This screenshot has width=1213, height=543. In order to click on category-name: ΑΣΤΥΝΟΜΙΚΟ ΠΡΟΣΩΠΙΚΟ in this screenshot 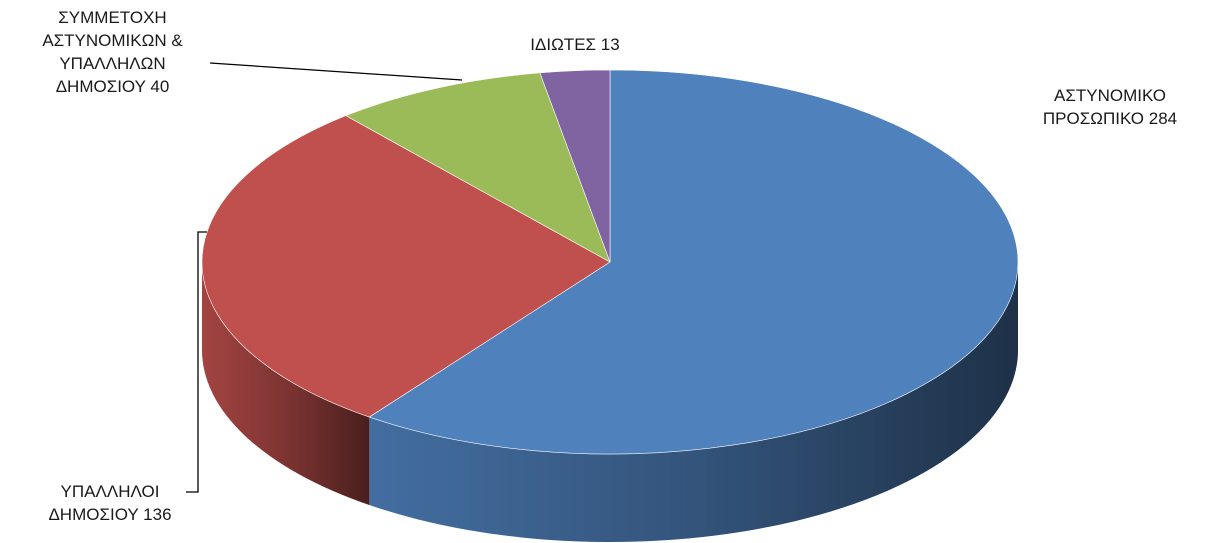, I will do `click(1104, 107)`.